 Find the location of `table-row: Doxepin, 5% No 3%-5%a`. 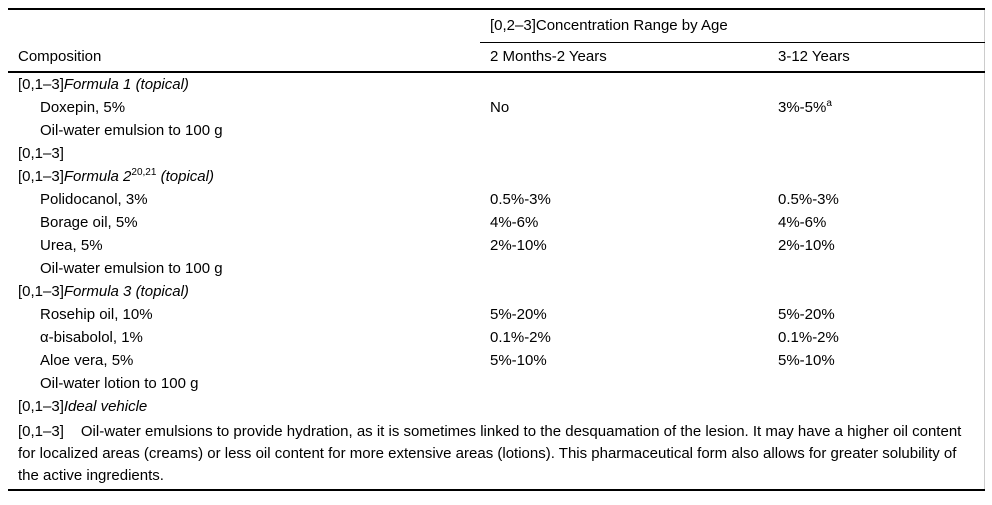

table-row: Doxepin, 5% No 3%-5%a is located at coordinates (496, 107).